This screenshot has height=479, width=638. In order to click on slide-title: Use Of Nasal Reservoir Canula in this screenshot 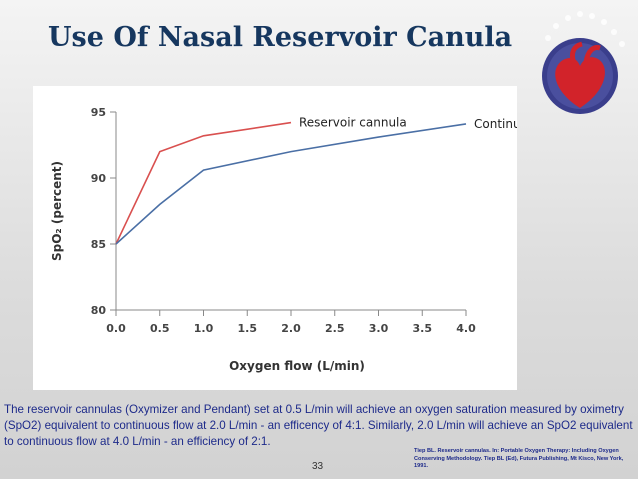, I will do `click(280, 37)`.